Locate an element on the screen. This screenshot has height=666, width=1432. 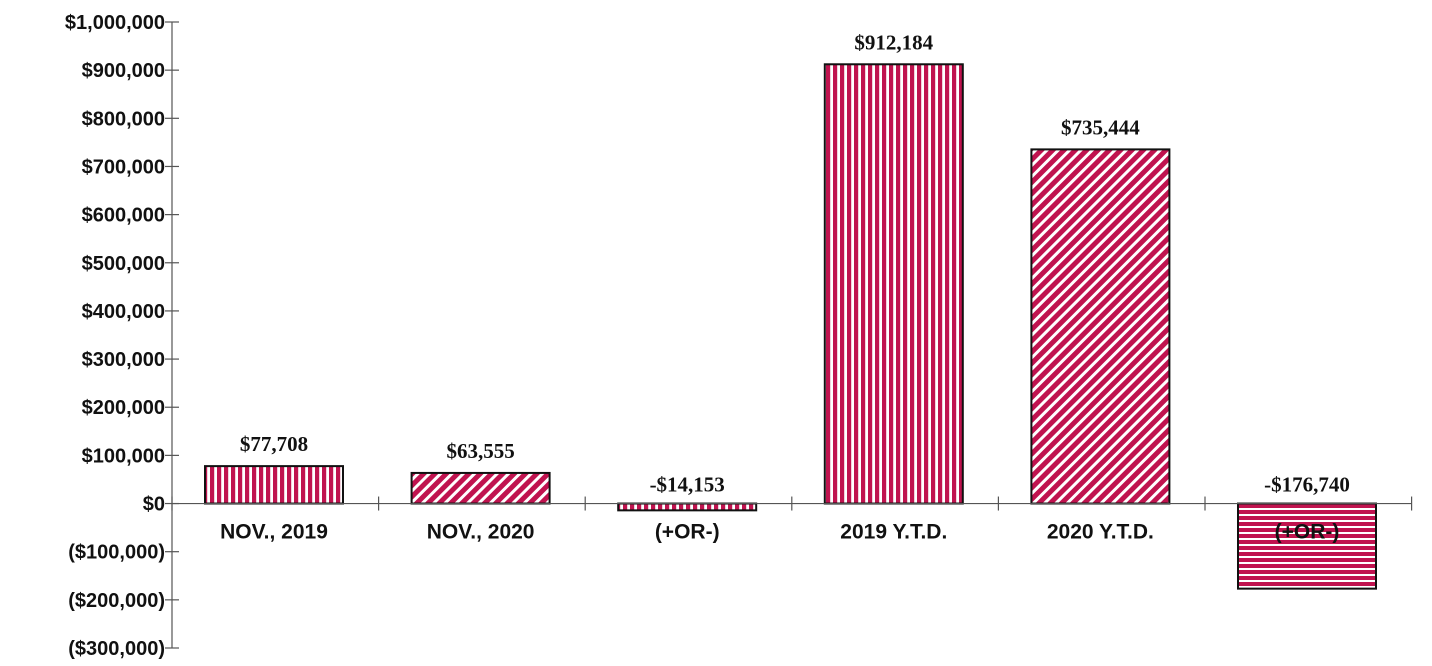
y-tick-label: $500,000 is located at coordinates (123, 264).